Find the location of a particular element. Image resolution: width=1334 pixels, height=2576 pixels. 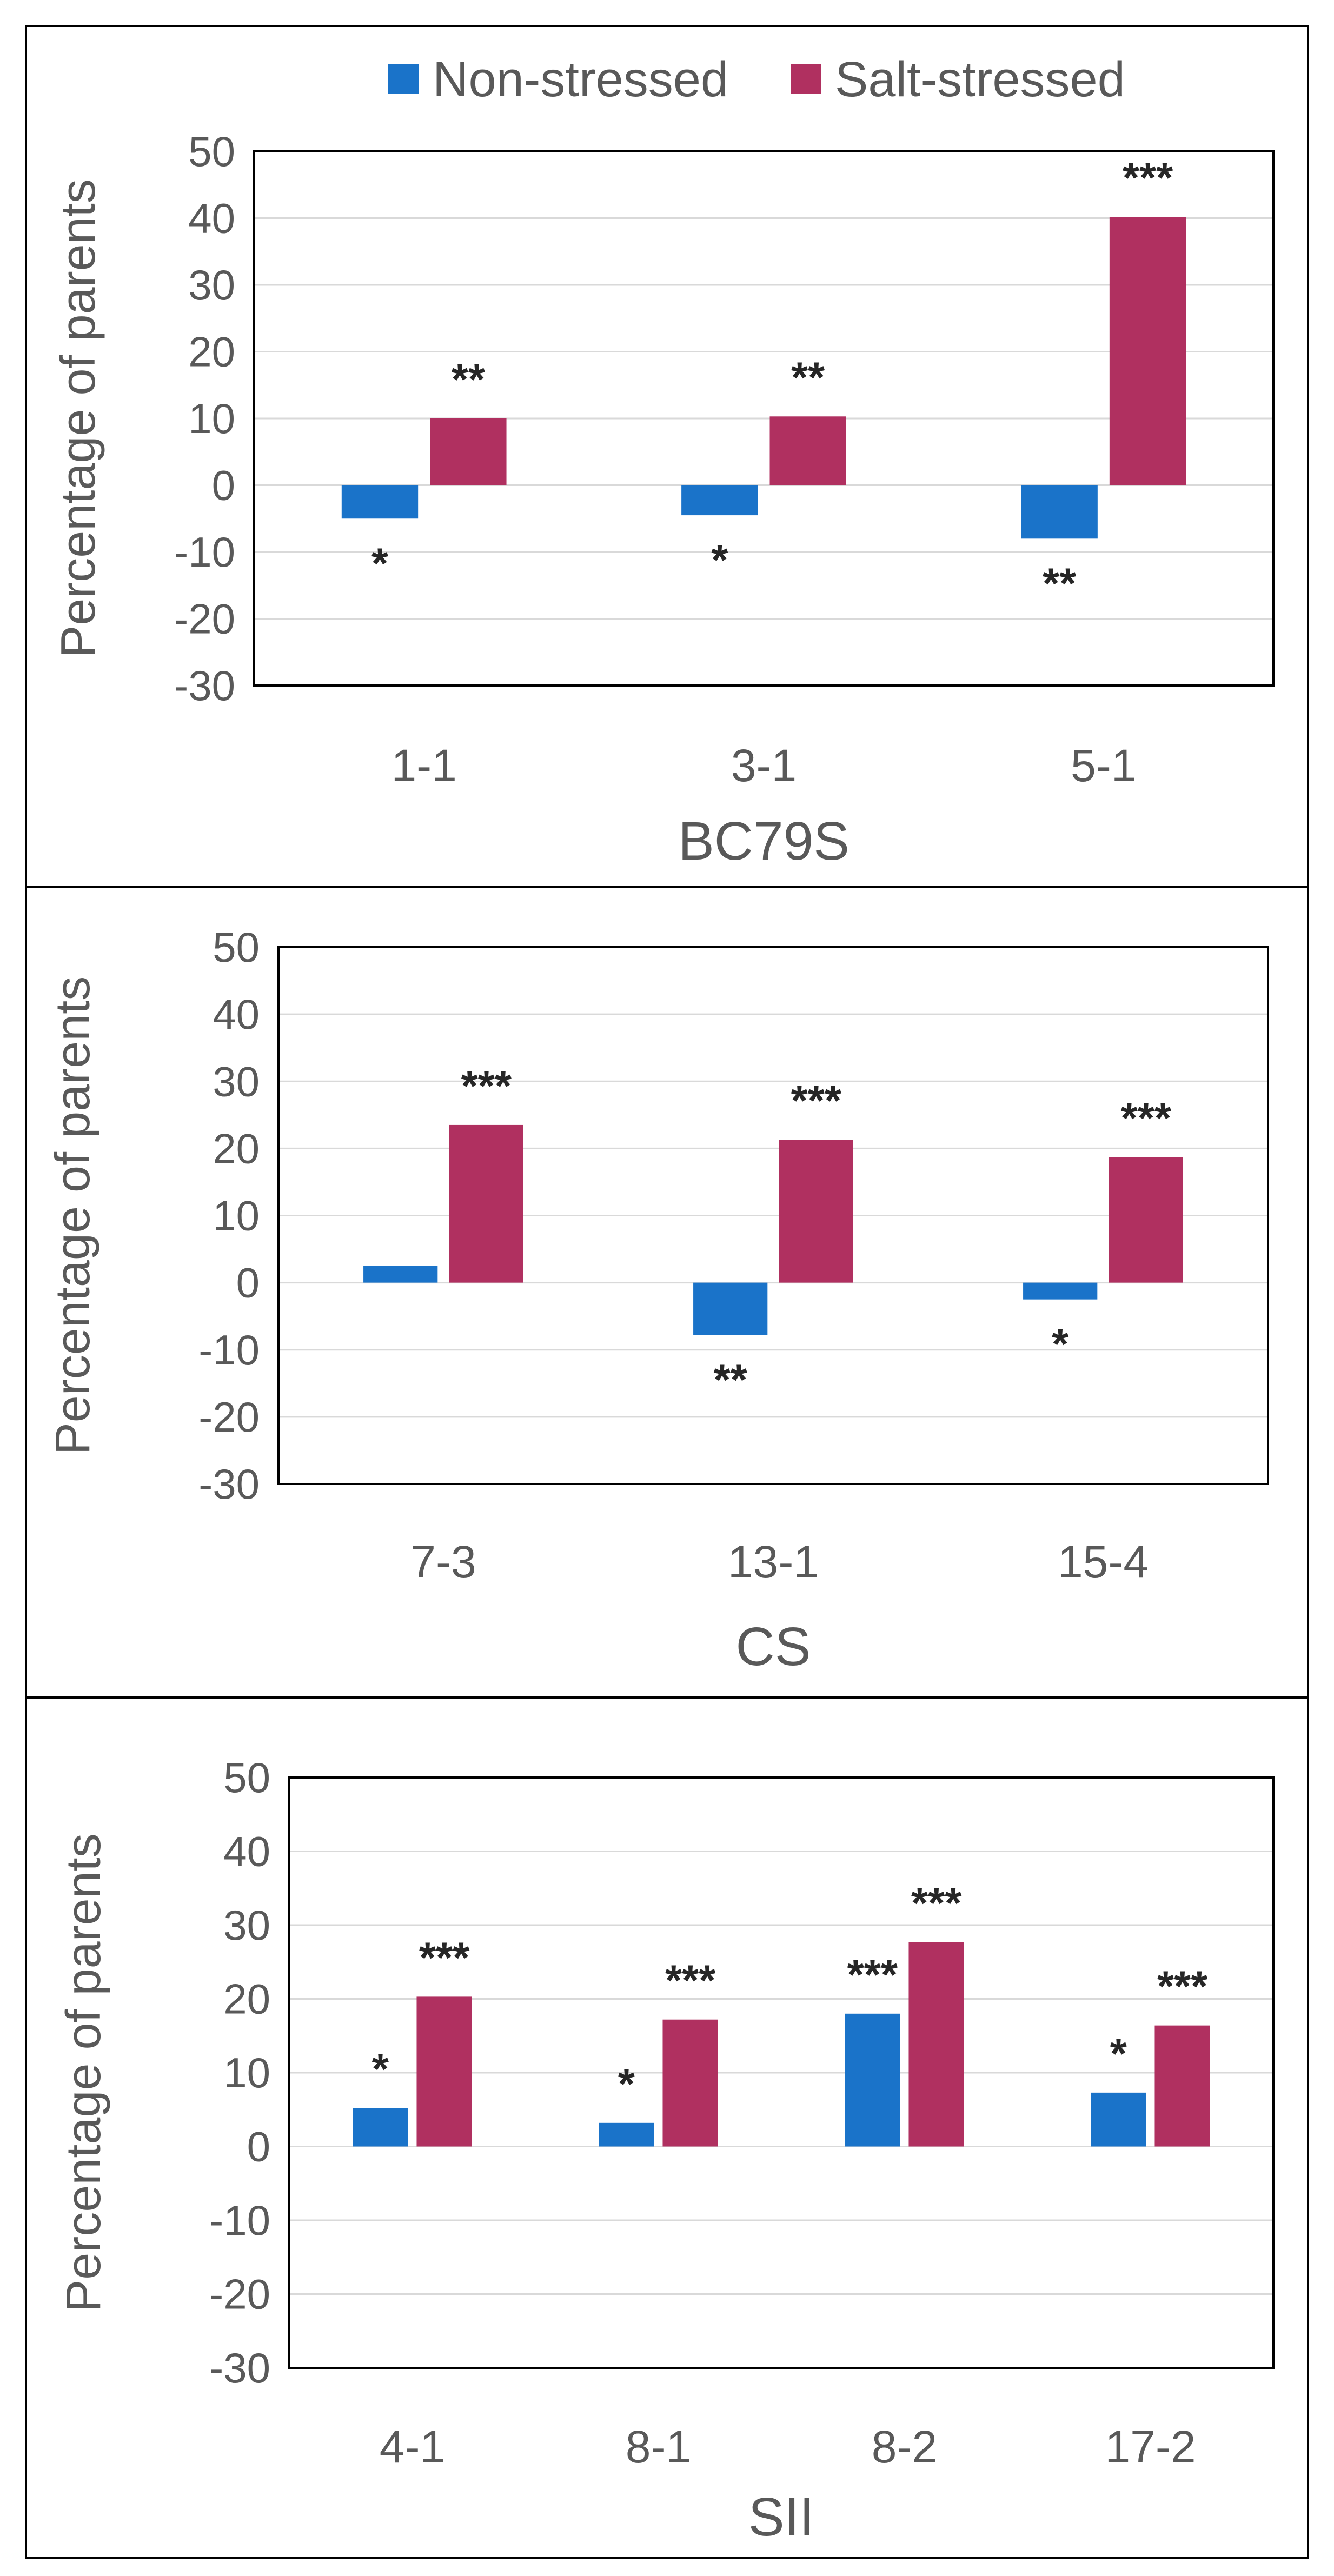

x-category-label: 1-1 is located at coordinates (423, 765).